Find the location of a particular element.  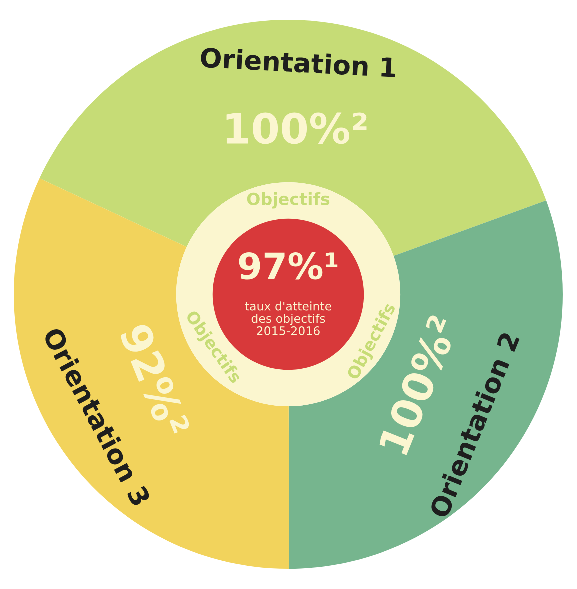

text: 97%¹ is located at coordinates (288, 266).